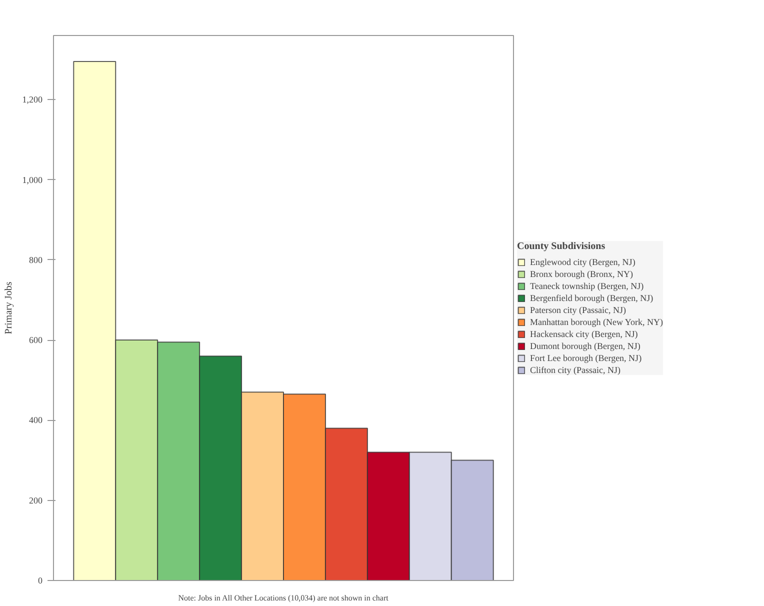 The height and width of the screenshot is (606, 764). I want to click on legend-label: Englewood city (Bergen, NJ), so click(583, 261).